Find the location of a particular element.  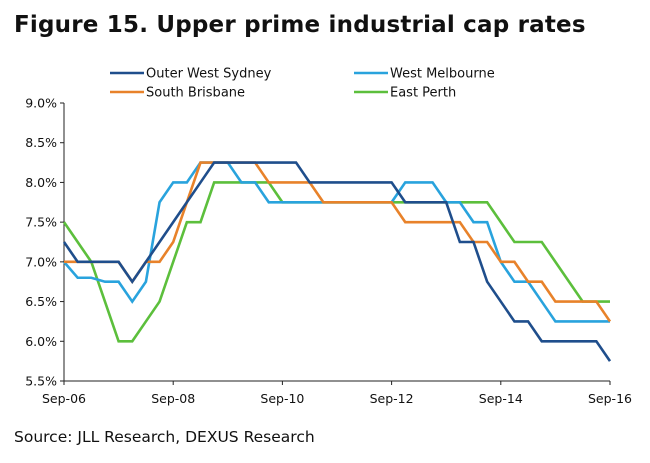

y-tick-label: 7.0% is located at coordinates (41, 261).